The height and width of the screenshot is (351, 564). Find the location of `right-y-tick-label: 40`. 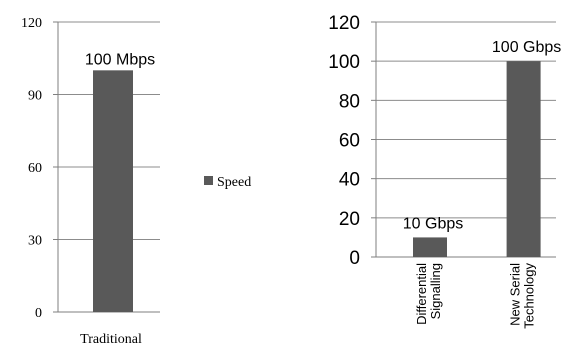

right-y-tick-label: 40 is located at coordinates (349, 180).